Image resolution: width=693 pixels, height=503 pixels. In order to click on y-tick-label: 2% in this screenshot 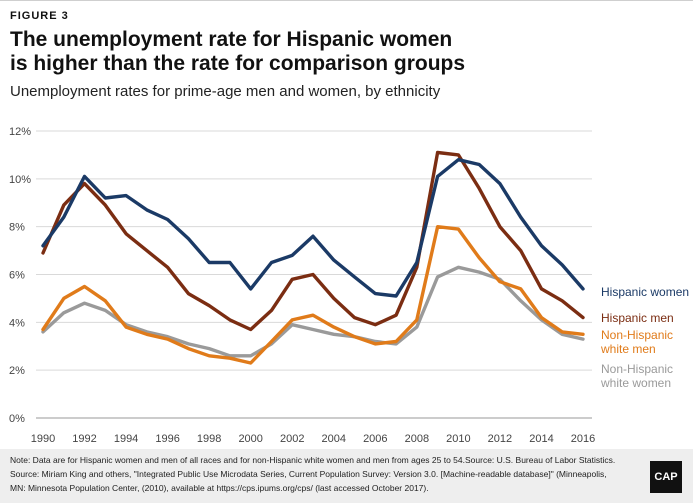, I will do `click(17, 371)`.